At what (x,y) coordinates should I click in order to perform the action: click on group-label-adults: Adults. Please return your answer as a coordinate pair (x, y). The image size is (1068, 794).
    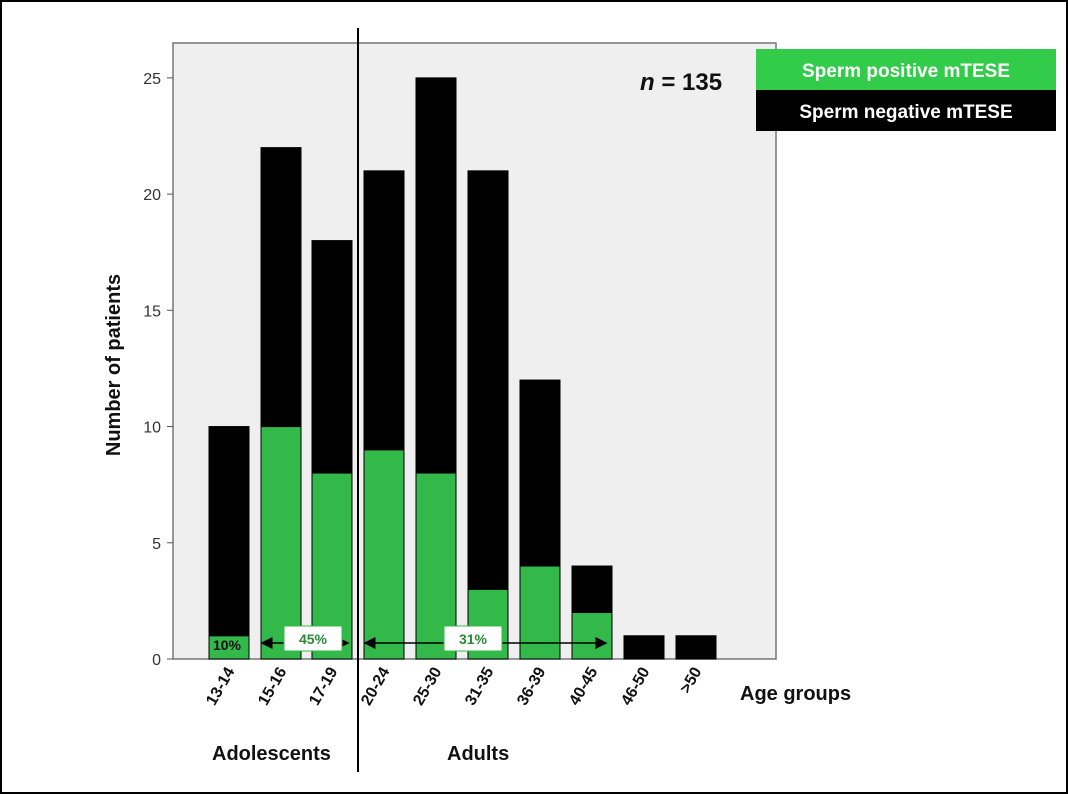
    Looking at the image, I should click on (478, 754).